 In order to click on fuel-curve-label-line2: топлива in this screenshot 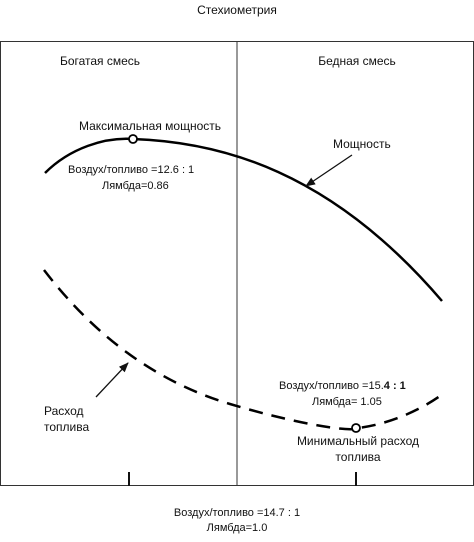, I will do `click(66, 427)`.